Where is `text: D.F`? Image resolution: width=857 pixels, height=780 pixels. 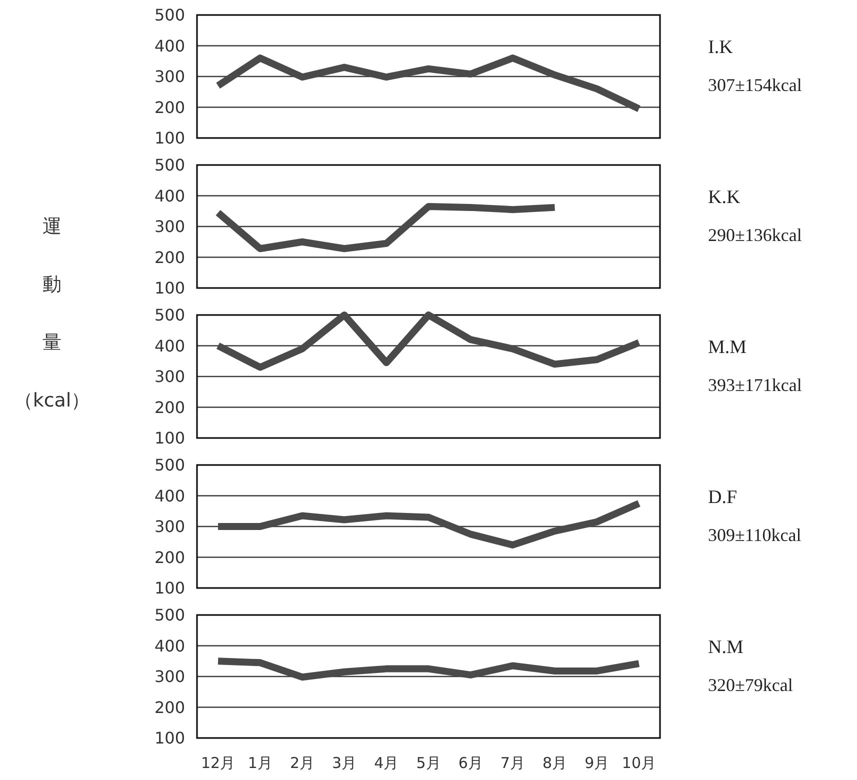 text: D.F is located at coordinates (723, 497).